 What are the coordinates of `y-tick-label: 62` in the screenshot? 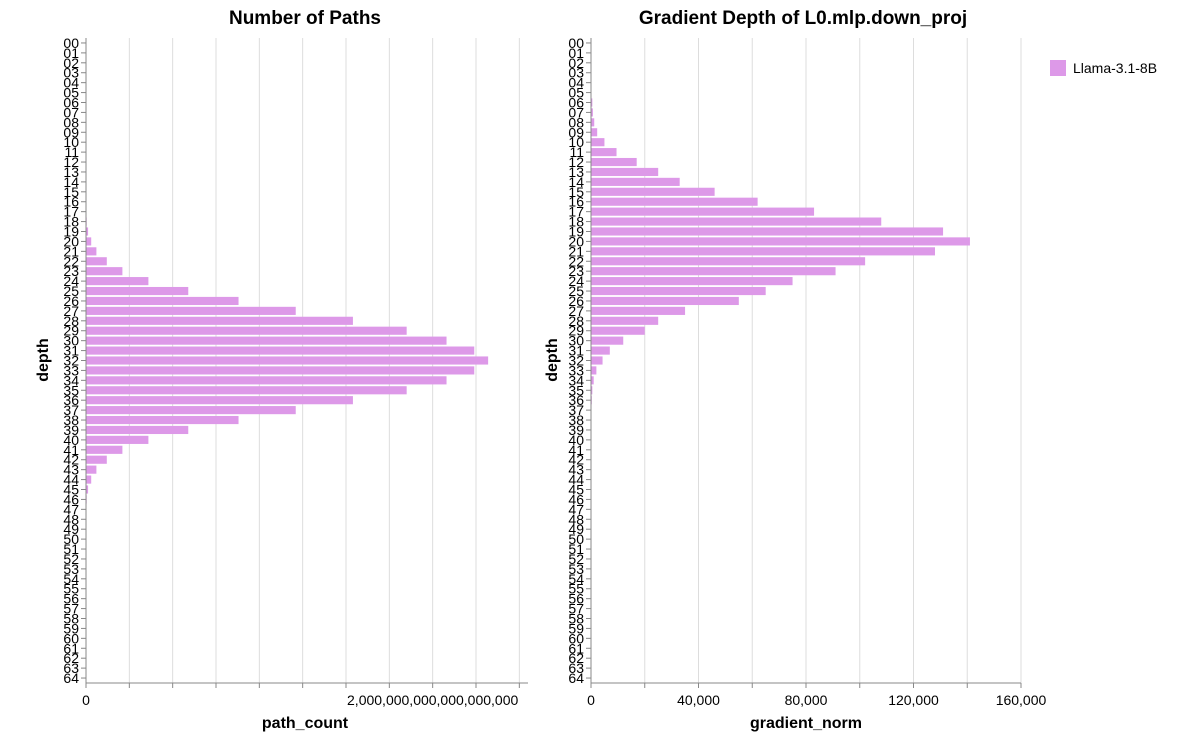 It's located at (576, 658).